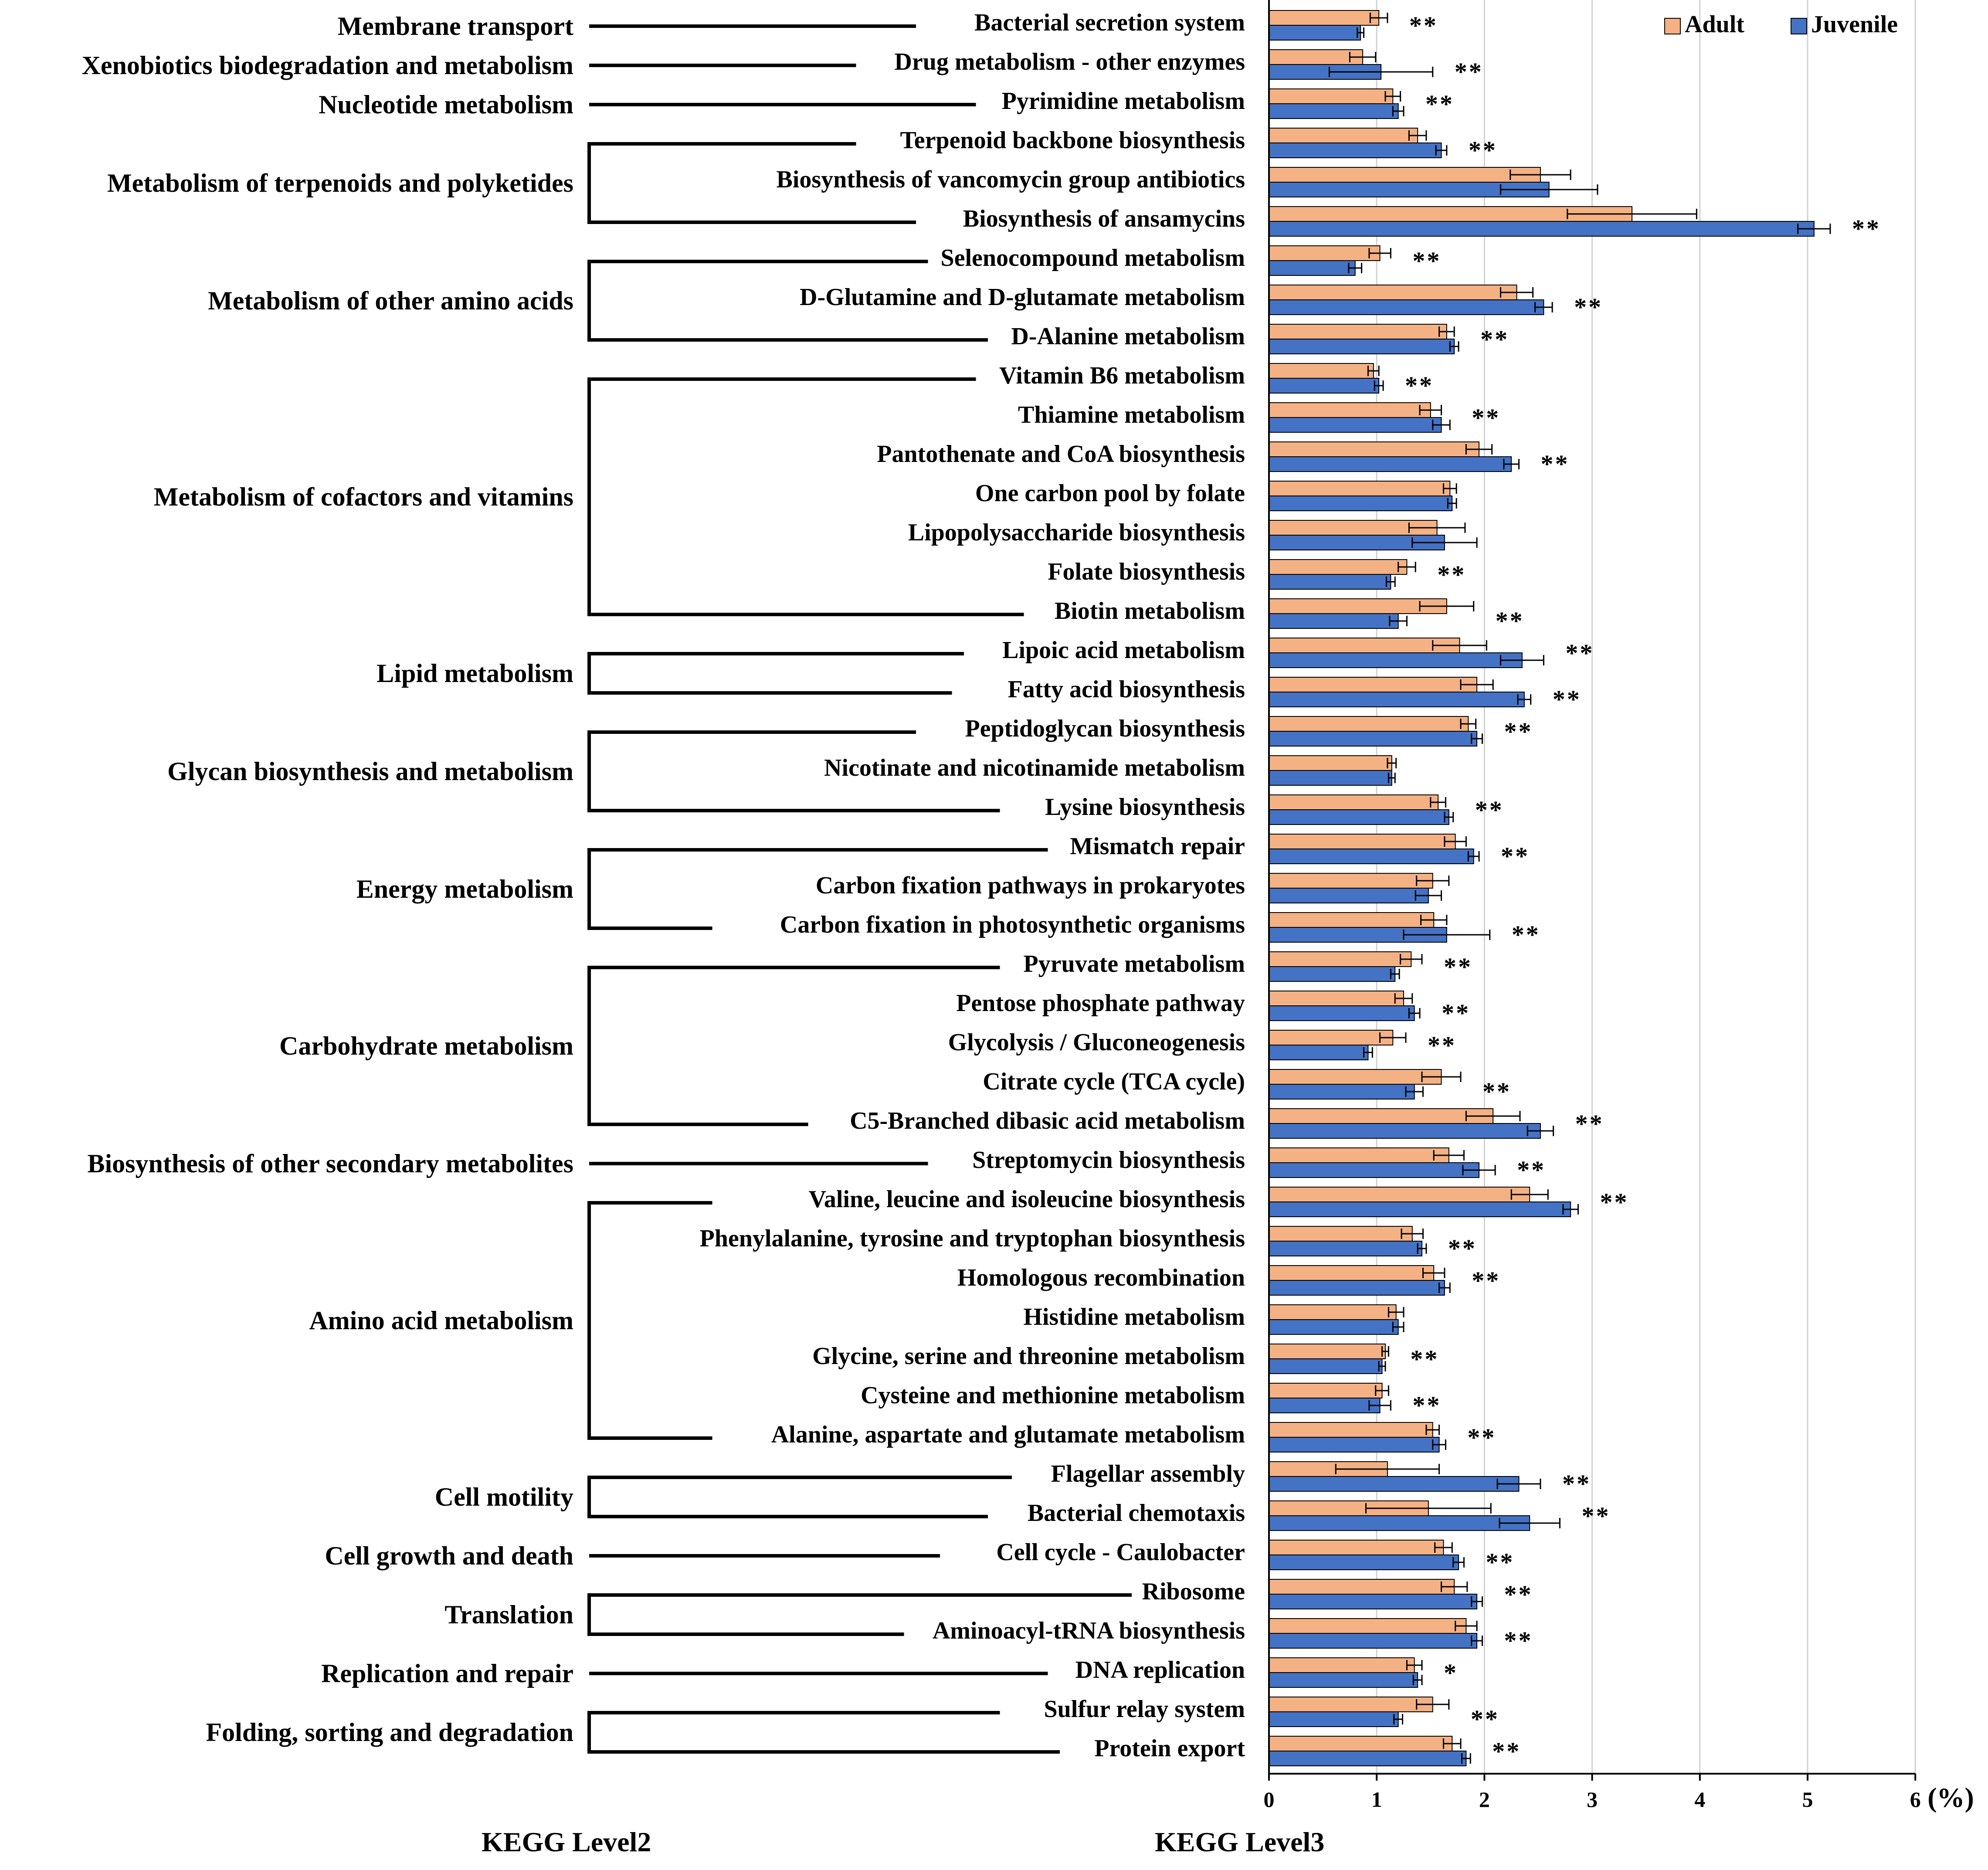  I want to click on x-tick-label: 5, so click(1808, 1799).